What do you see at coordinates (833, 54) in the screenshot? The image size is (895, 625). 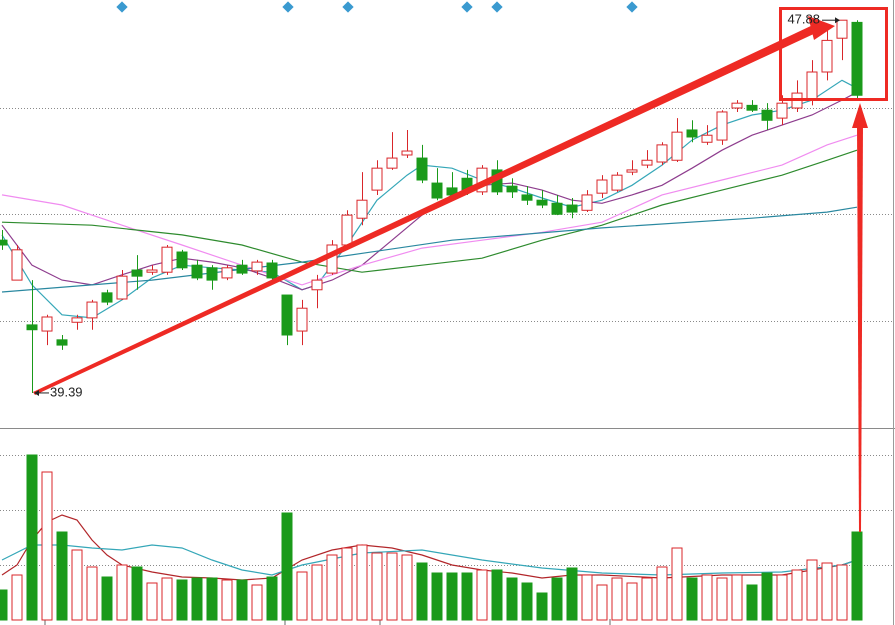 I see `highlight-box` at bounding box center [833, 54].